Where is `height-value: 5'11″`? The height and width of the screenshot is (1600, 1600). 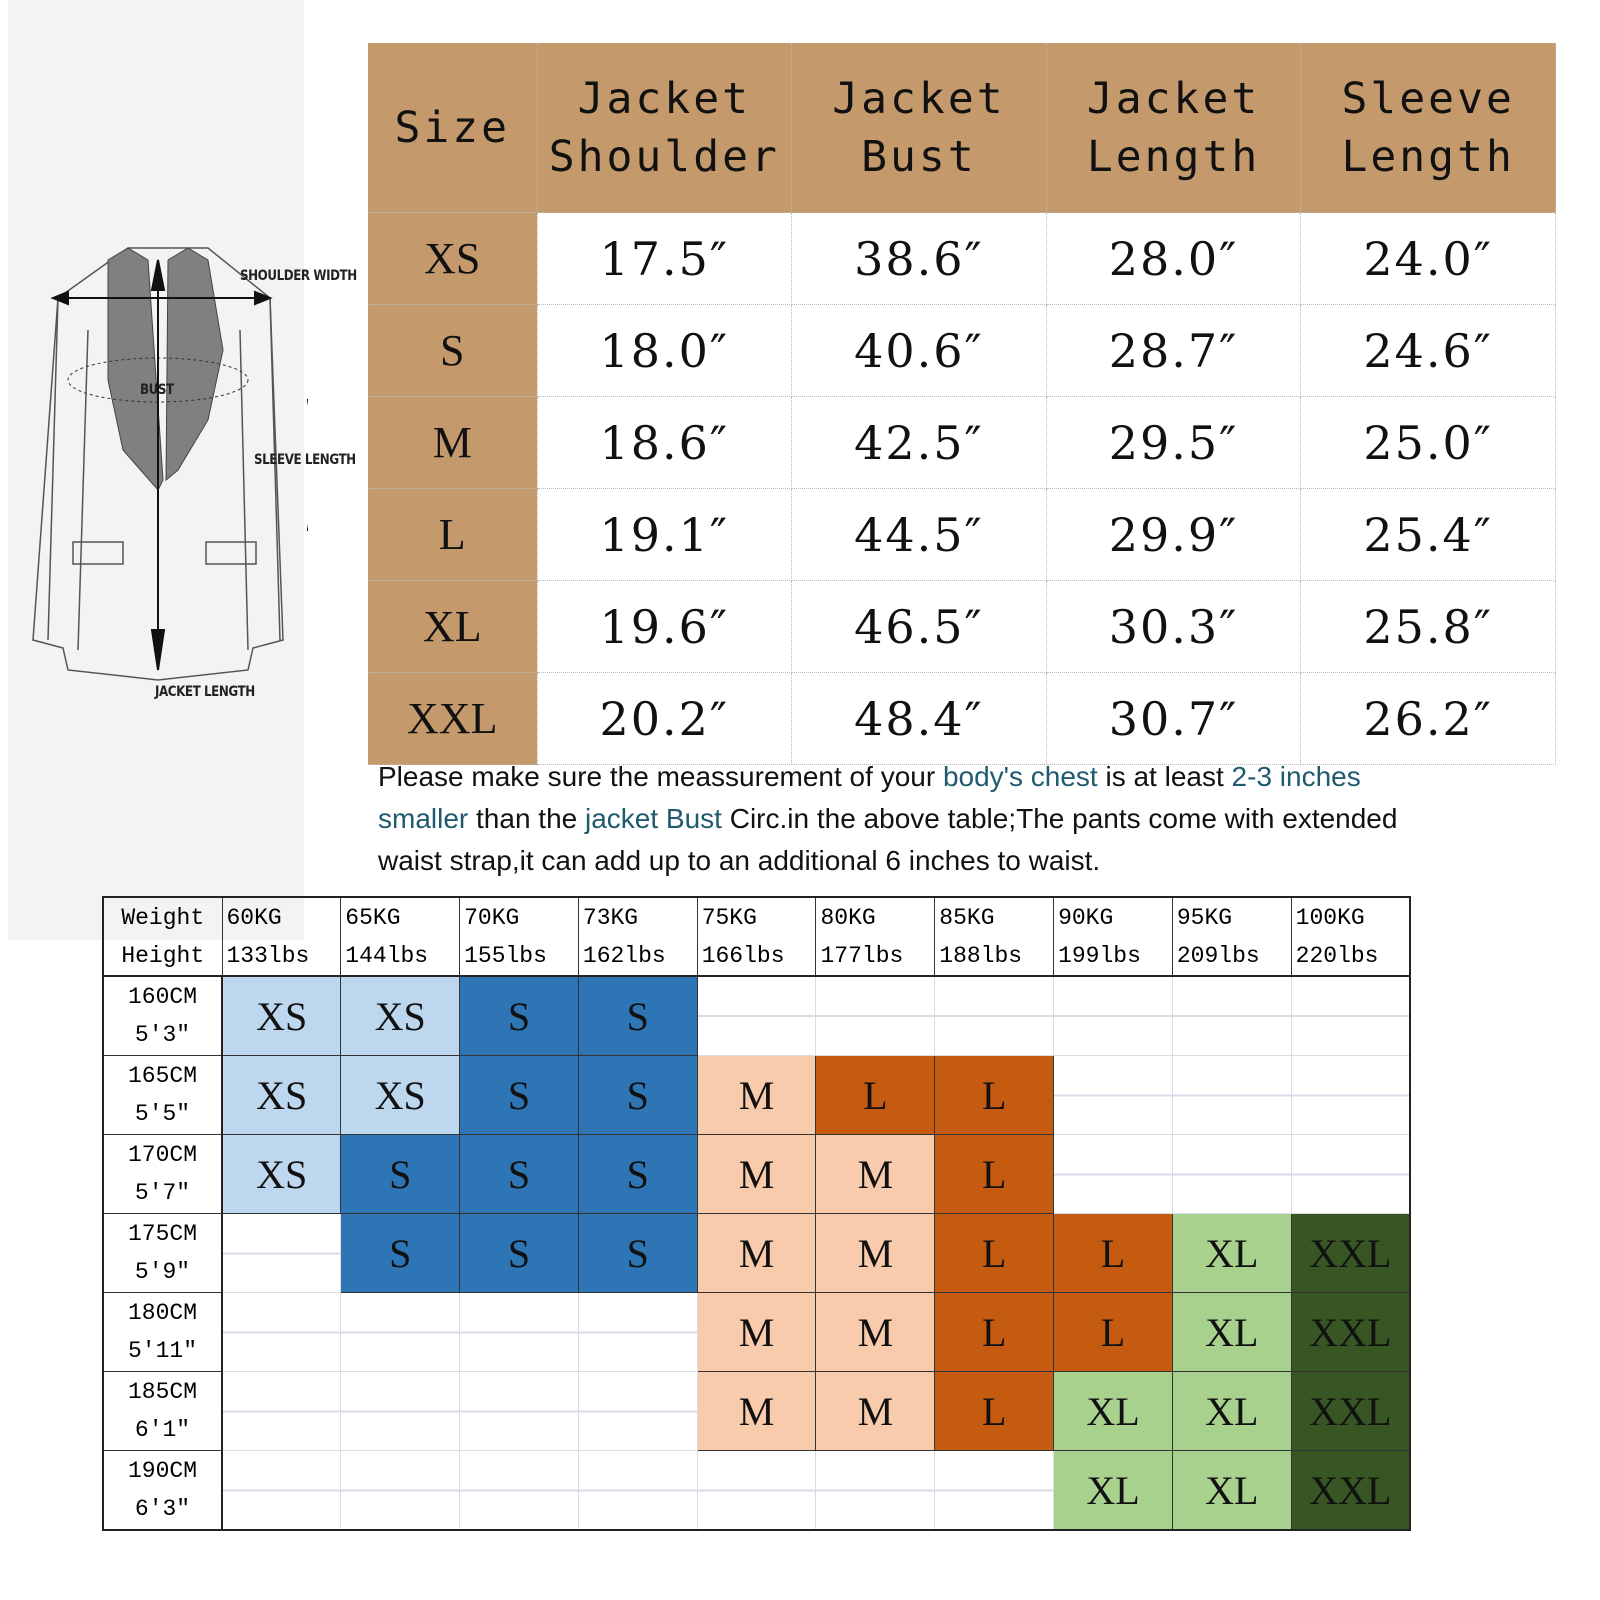
height-value: 5'11″ is located at coordinates (162, 1351).